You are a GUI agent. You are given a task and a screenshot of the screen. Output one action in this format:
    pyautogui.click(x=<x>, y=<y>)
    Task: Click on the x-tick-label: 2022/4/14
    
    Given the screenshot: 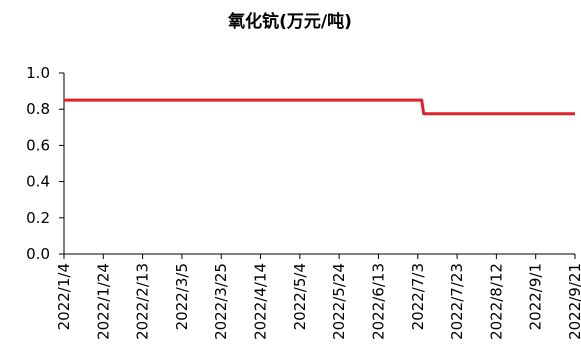 What is the action you would take?
    pyautogui.click(x=261, y=301)
    